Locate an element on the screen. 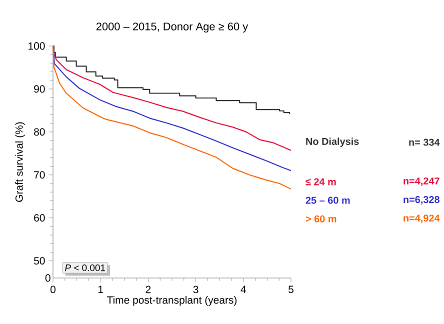  y-tick-label: 90 is located at coordinates (39, 89).